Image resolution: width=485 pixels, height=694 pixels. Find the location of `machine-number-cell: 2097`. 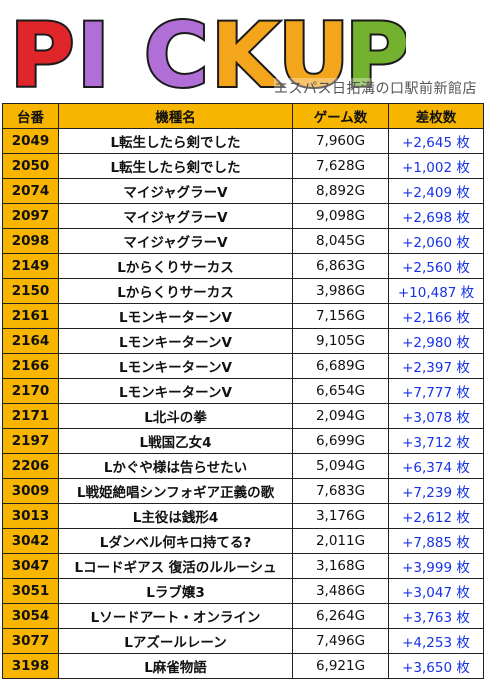

machine-number-cell: 2097 is located at coordinates (30, 216).